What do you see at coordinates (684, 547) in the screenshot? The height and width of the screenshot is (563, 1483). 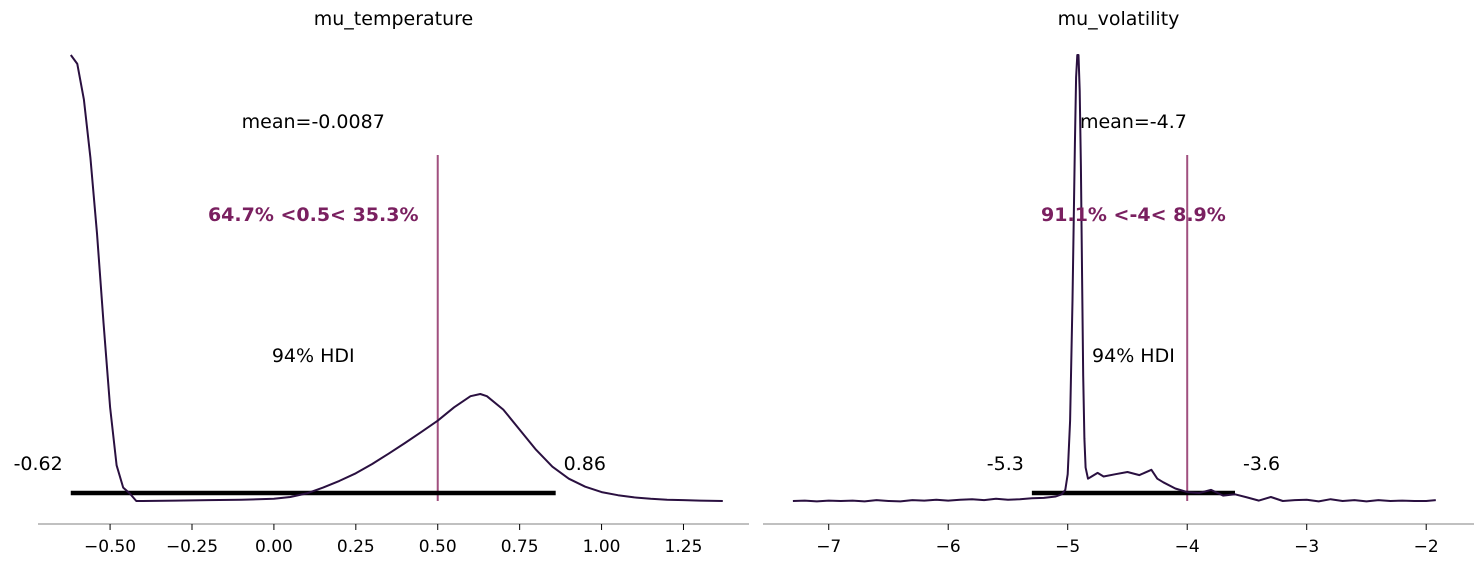 I see `x-tick-label: 1.25` at bounding box center [684, 547].